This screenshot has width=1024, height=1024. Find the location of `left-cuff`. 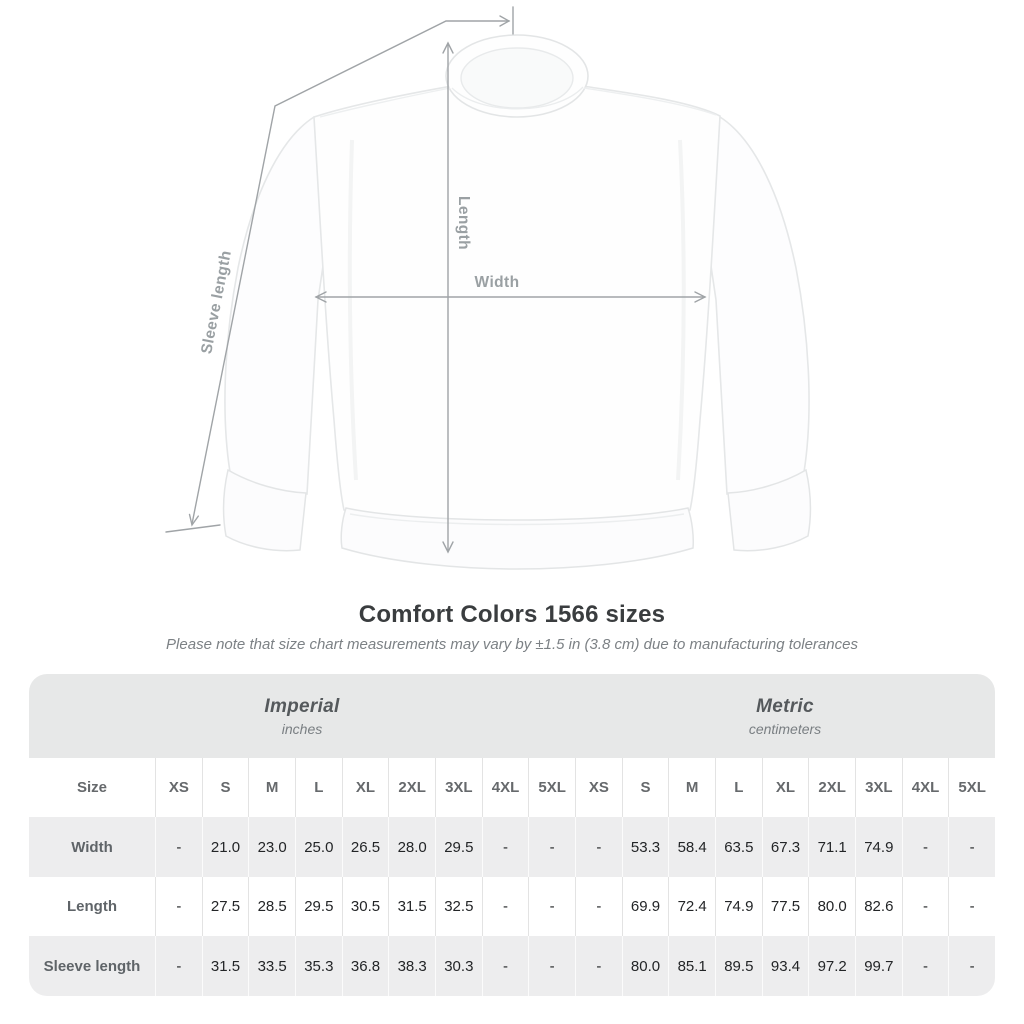

left-cuff is located at coordinates (264, 510).